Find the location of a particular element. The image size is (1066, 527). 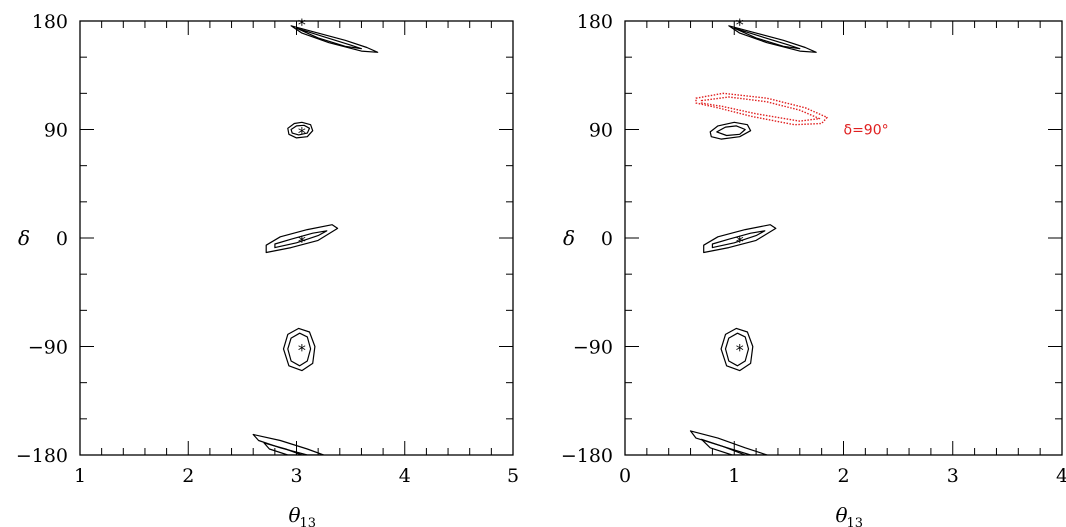

degenerate-contour is located at coordinates (761, 109).